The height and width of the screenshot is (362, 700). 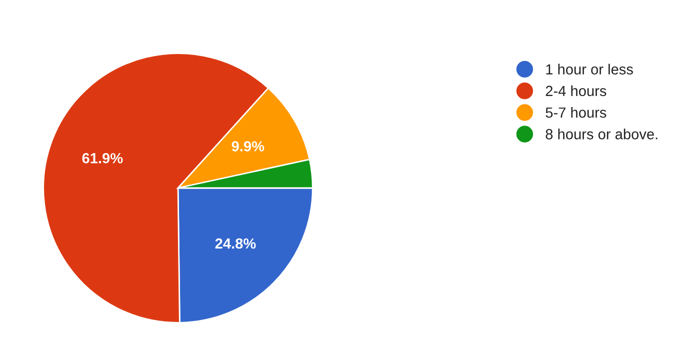 What do you see at coordinates (576, 90) in the screenshot?
I see `legend-label: 2-4 hours` at bounding box center [576, 90].